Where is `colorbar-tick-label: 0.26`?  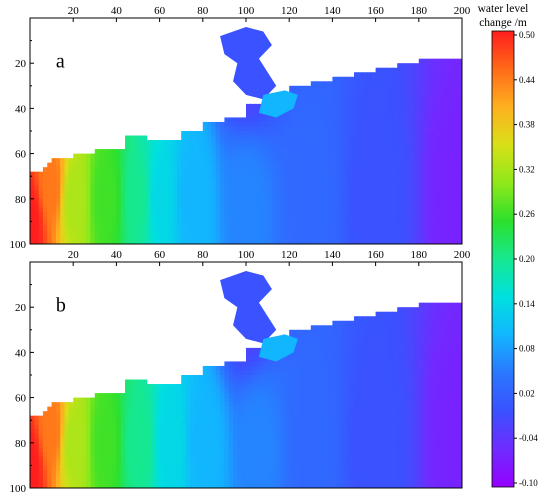 colorbar-tick-label: 0.26 is located at coordinates (527, 214).